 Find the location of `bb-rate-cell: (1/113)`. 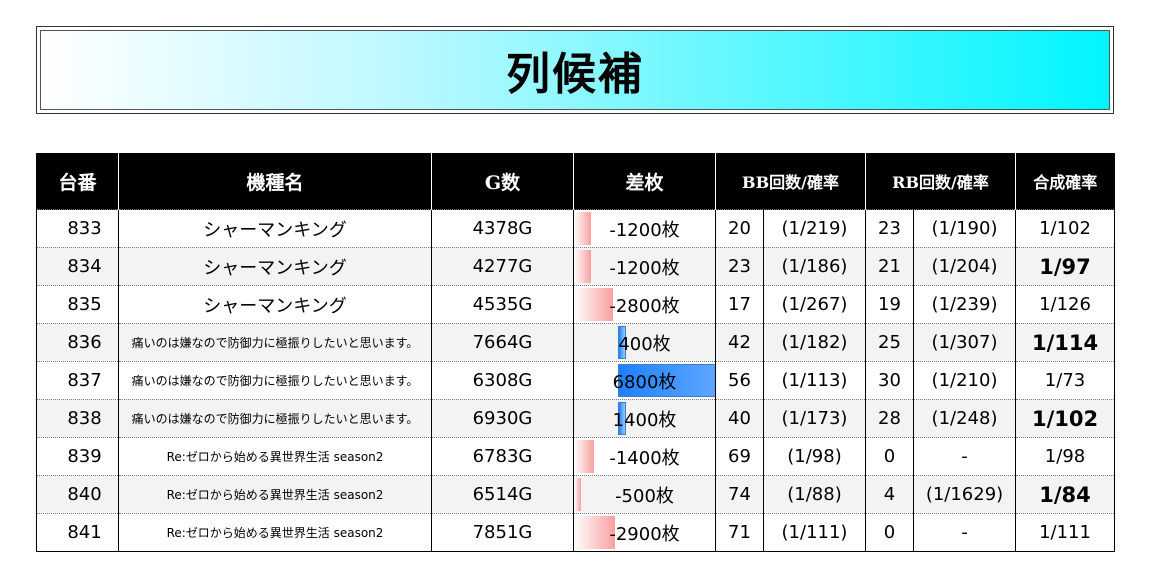

bb-rate-cell: (1/113) is located at coordinates (814, 380).